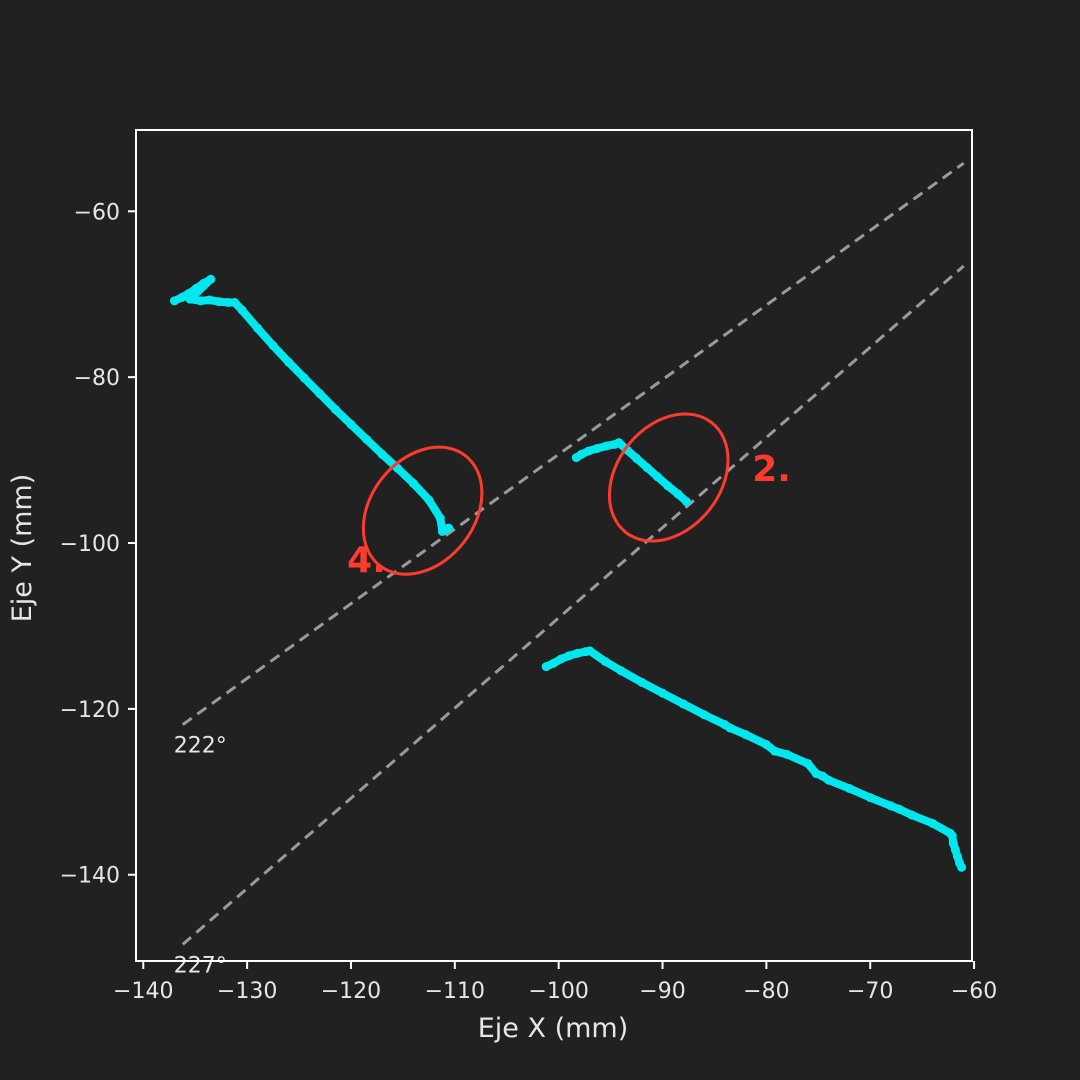  I want to click on annotations: 4. 2., so click(569, 496).